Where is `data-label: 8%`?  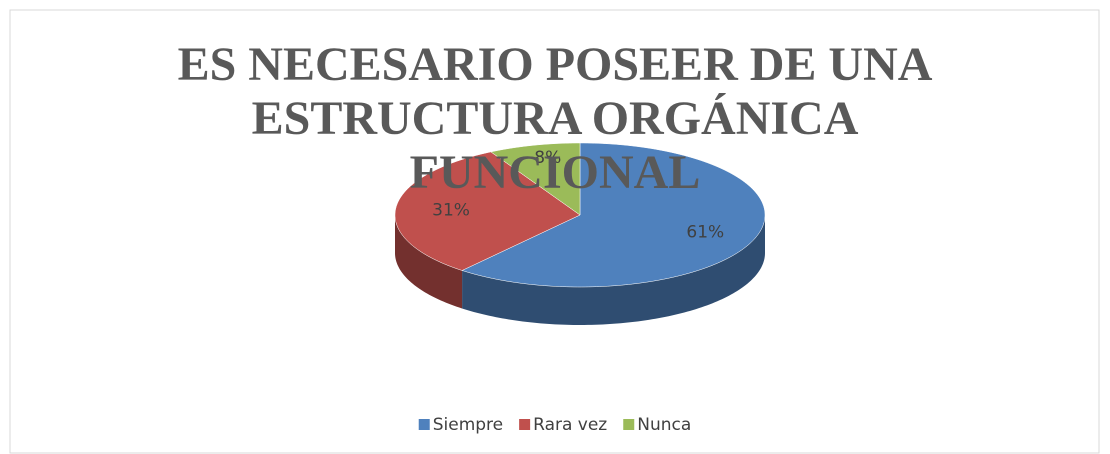
data-label: 8% is located at coordinates (547, 158).